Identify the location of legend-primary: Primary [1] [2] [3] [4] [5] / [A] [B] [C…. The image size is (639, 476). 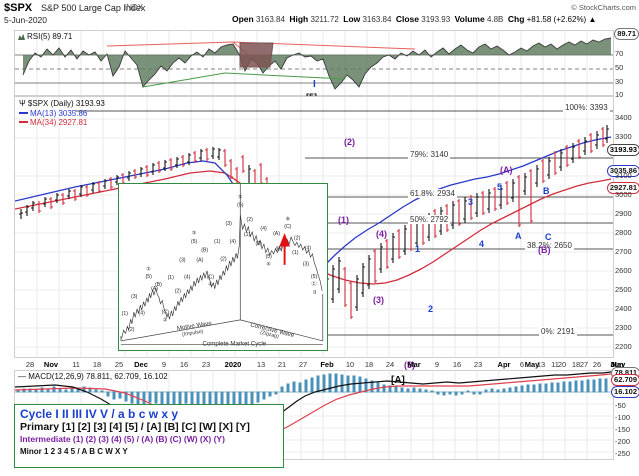
(135, 426).